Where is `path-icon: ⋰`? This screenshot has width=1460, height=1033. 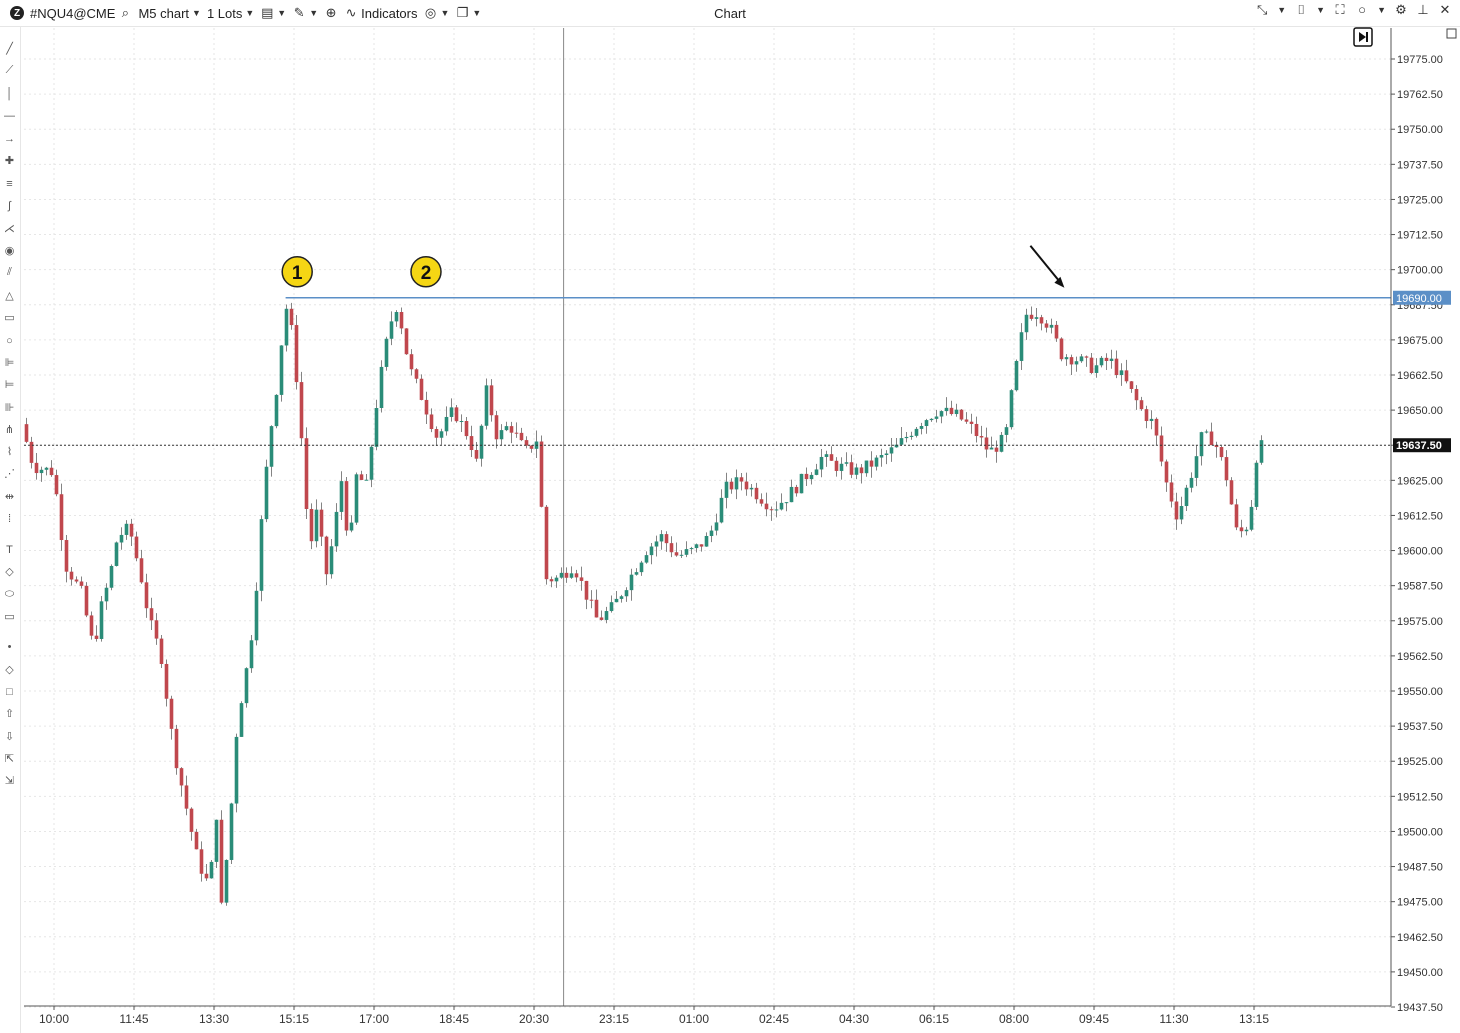
path-icon: ⋰ is located at coordinates (9, 474).